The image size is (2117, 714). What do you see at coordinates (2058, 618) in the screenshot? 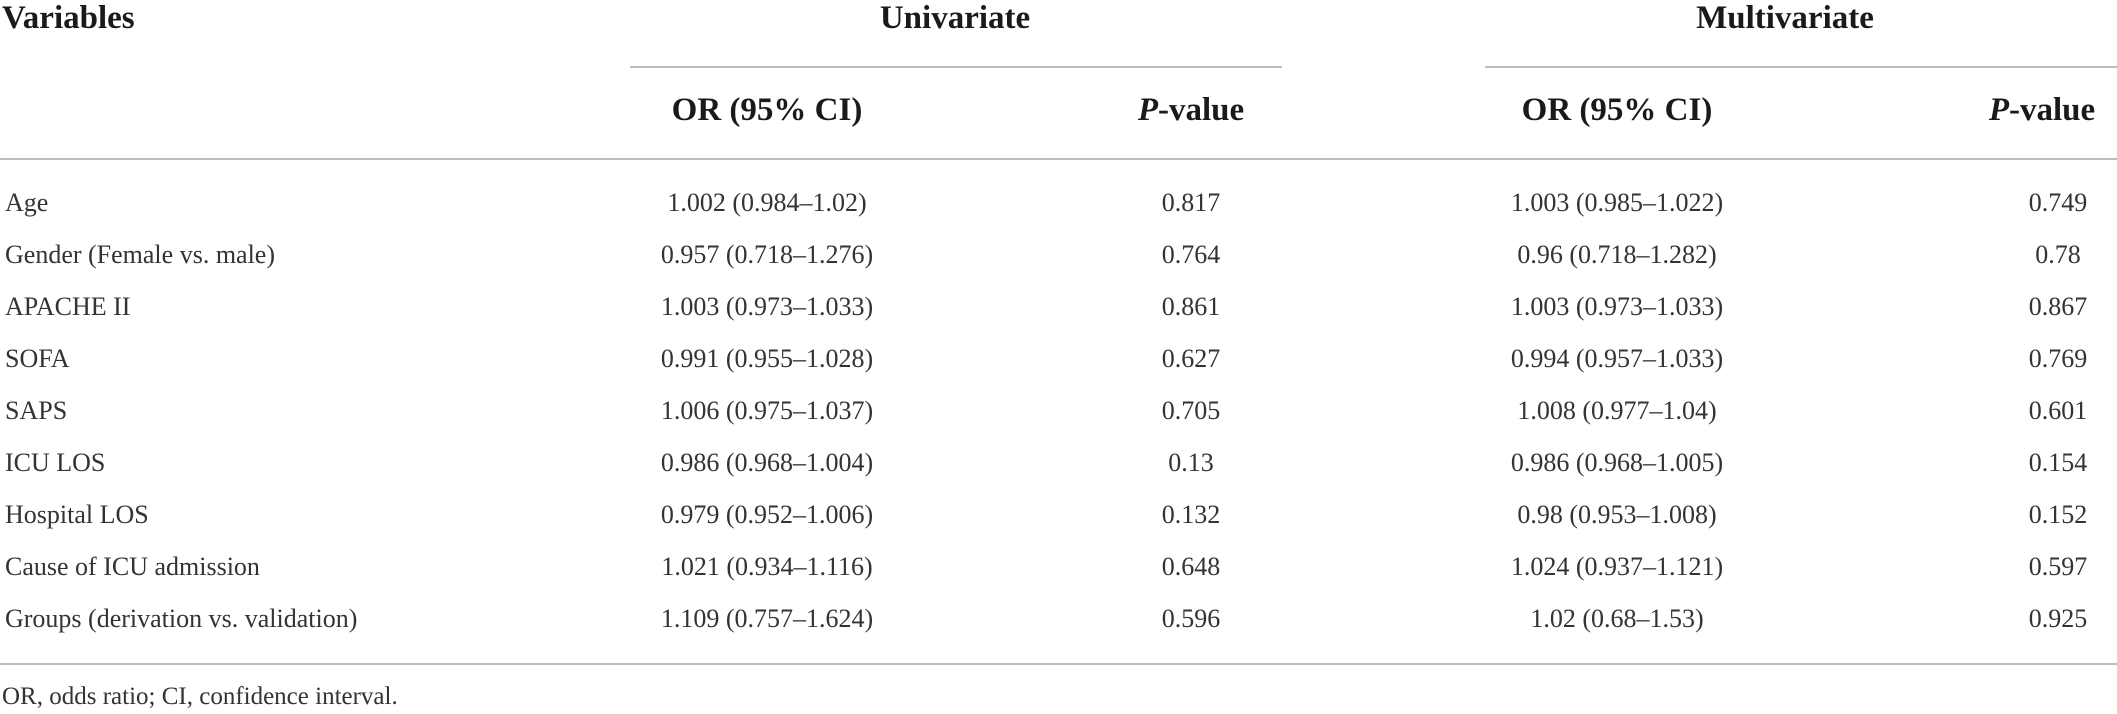
I see `row-multi-p: 0.925` at bounding box center [2058, 618].